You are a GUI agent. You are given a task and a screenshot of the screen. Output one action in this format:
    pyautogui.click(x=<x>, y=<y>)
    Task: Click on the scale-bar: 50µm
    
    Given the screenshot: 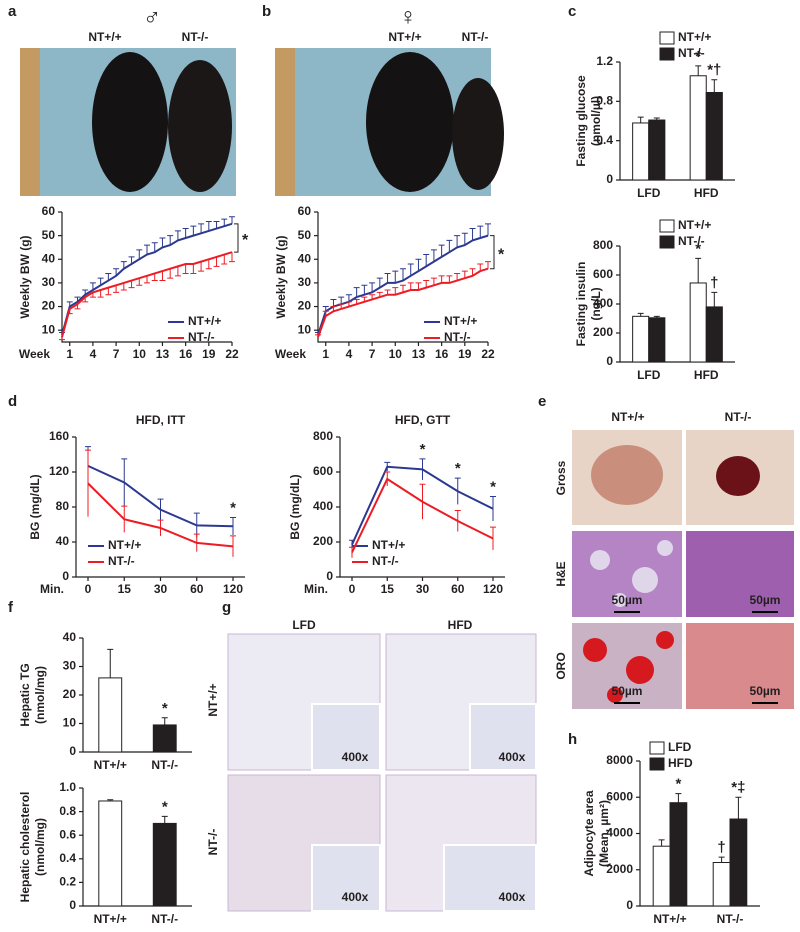 What is the action you would take?
    pyautogui.click(x=627, y=691)
    